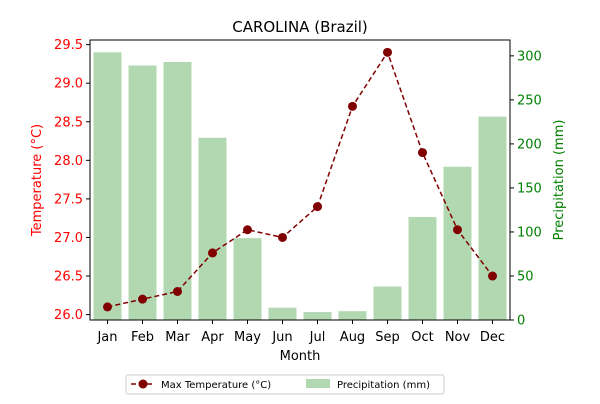 The width and height of the screenshot is (600, 404). What do you see at coordinates (422, 337) in the screenshot?
I see `x-tick-label: Oct` at bounding box center [422, 337].